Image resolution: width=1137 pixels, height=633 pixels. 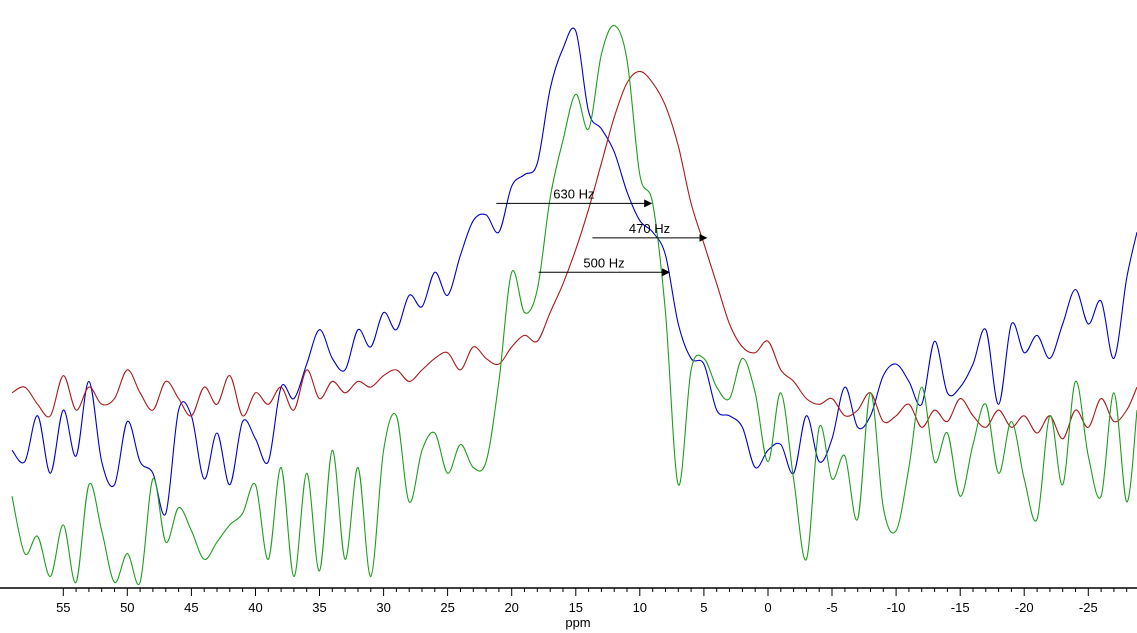 I want to click on x-tick-label: -10, so click(x=896, y=607).